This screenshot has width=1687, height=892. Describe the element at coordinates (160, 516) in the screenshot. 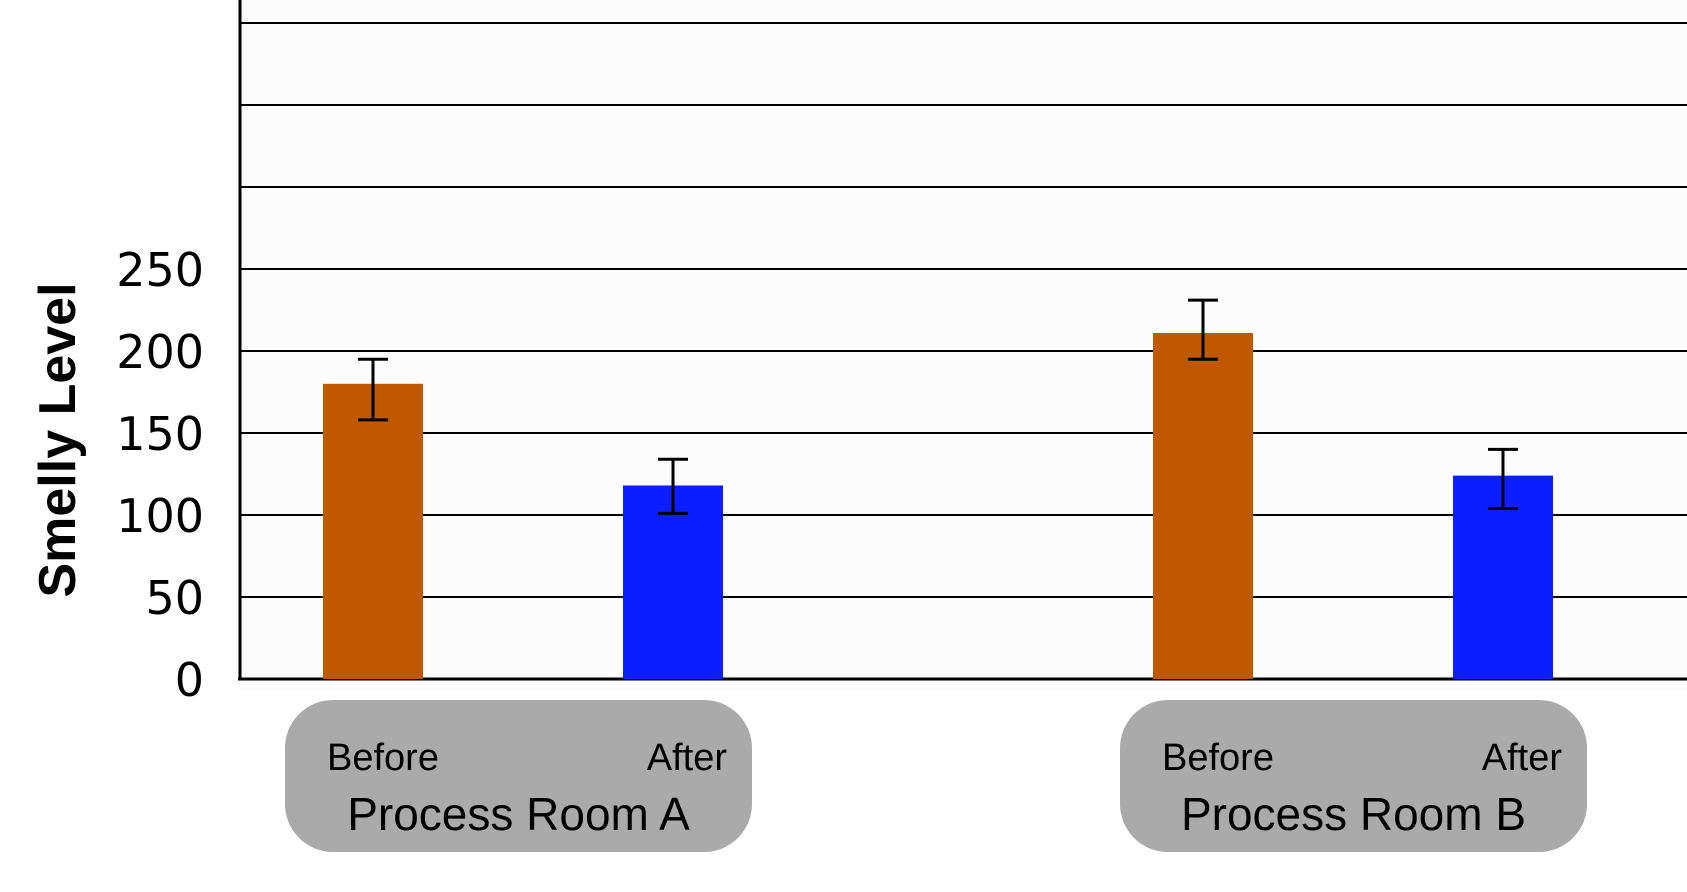

I see `y-tick-label: 100` at that location.